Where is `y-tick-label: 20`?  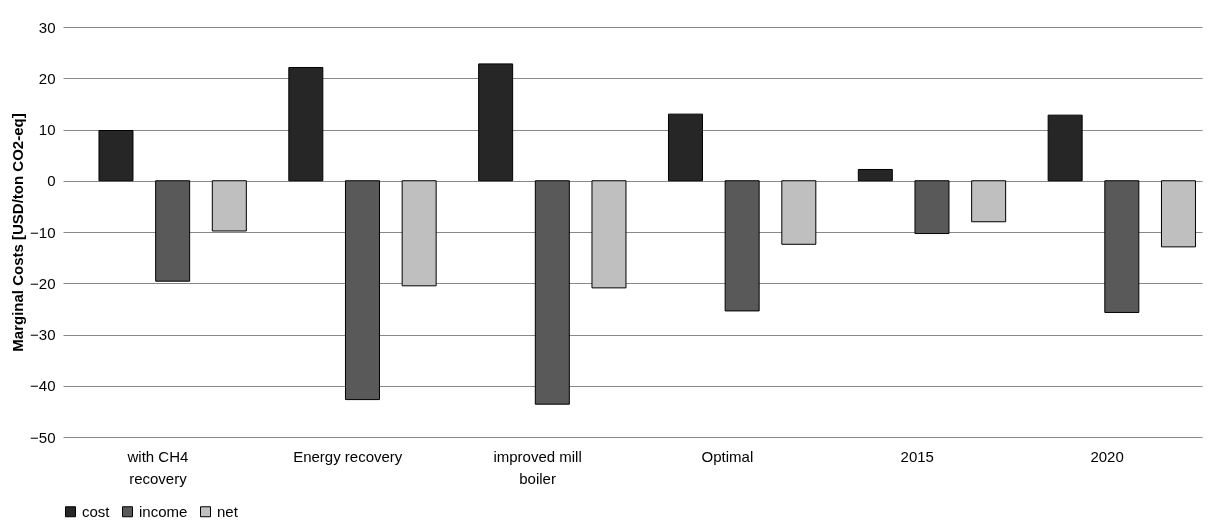 y-tick-label: 20 is located at coordinates (47, 78).